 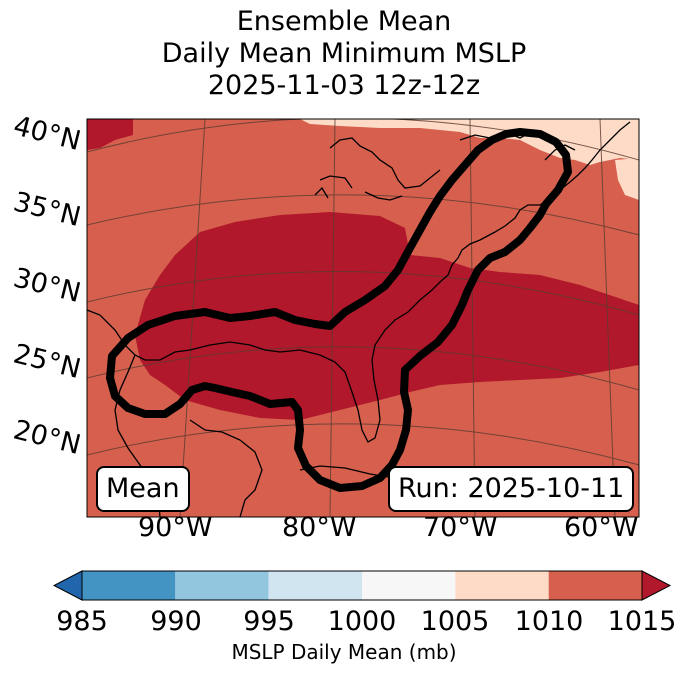 What do you see at coordinates (601, 527) in the screenshot?
I see `lon-label-60w: 60°W` at bounding box center [601, 527].